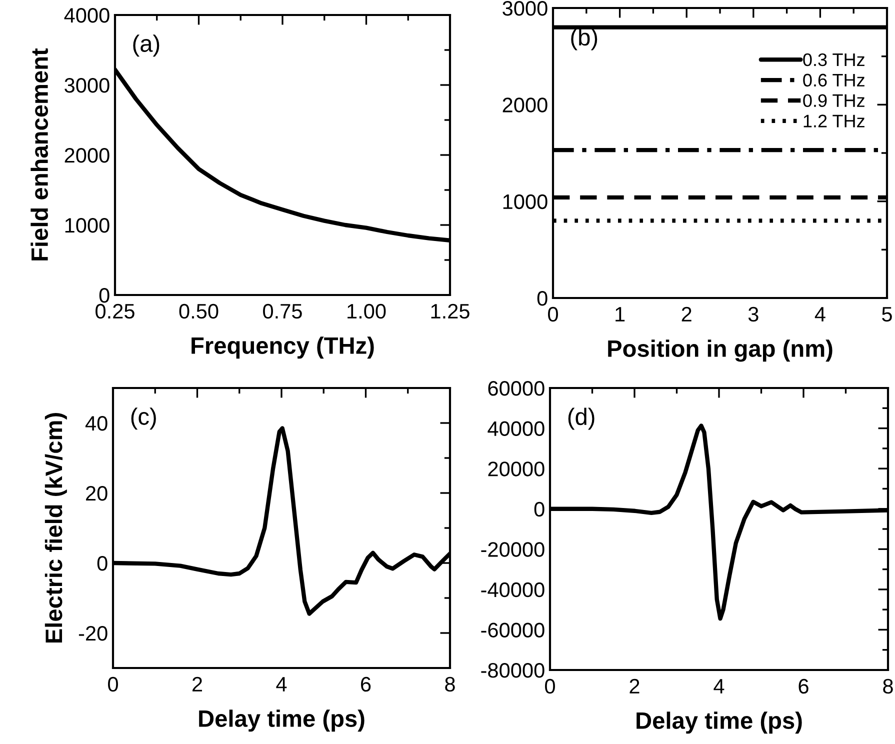 This screenshot has width=895, height=744. Describe the element at coordinates (198, 311) in the screenshot. I see `x-tick-label: 0.50` at that location.